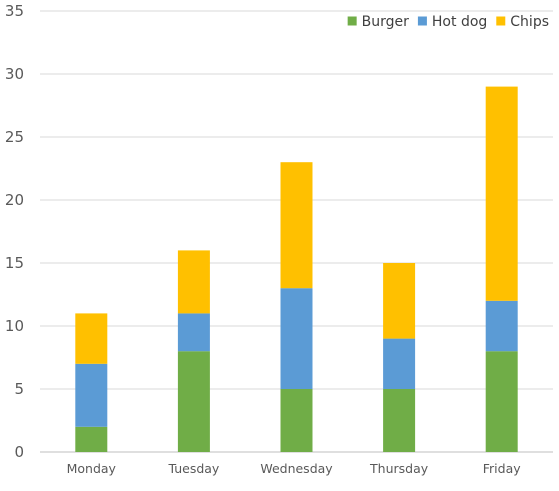  What do you see at coordinates (296, 420) in the screenshot?
I see `bar-burger-wednesday` at bounding box center [296, 420].